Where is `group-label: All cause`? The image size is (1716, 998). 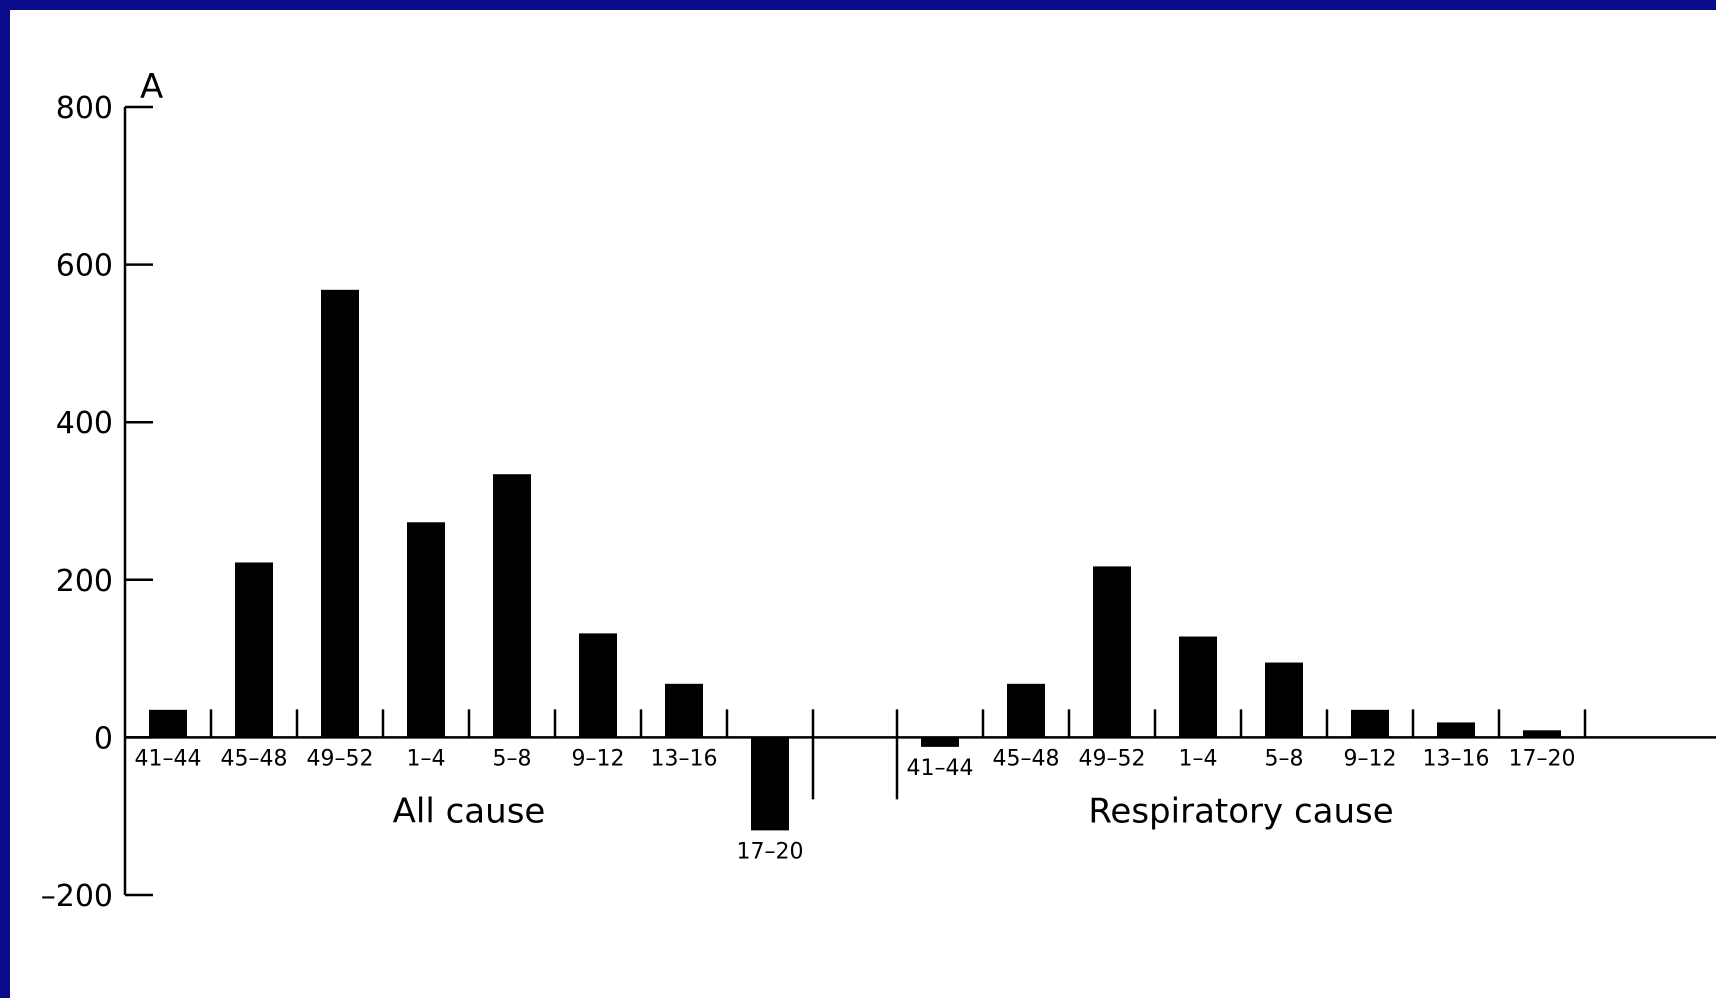
group-label: All cause is located at coordinates (469, 811).